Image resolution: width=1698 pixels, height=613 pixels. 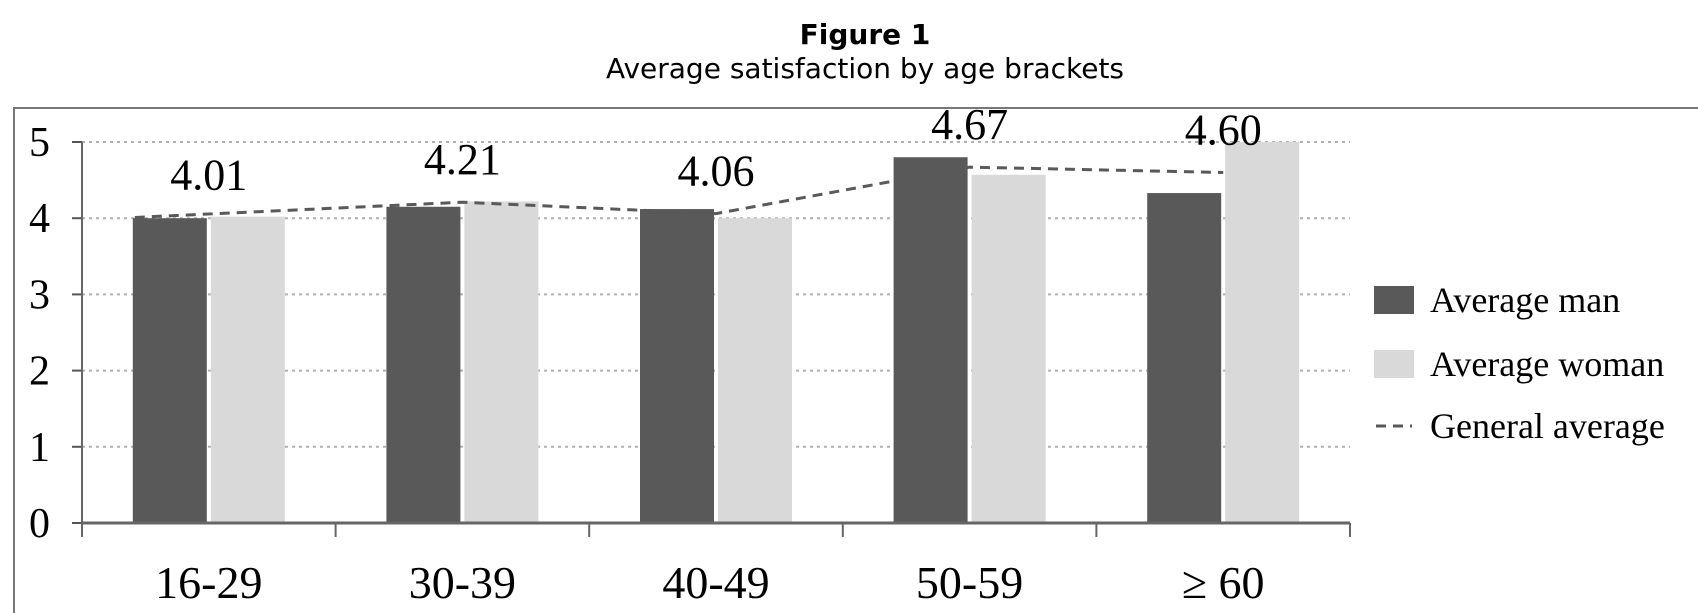 I want to click on legend-label: Average man, so click(x=1525, y=300).